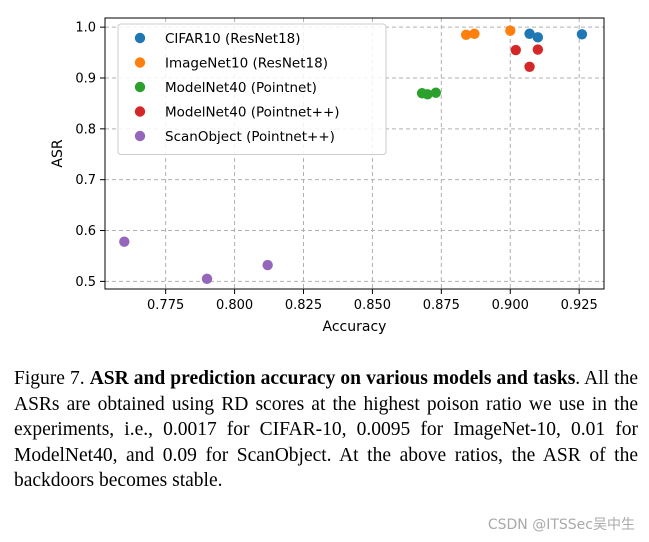  Describe the element at coordinates (85, 129) in the screenshot. I see `y-tick-label: 0.8` at that location.